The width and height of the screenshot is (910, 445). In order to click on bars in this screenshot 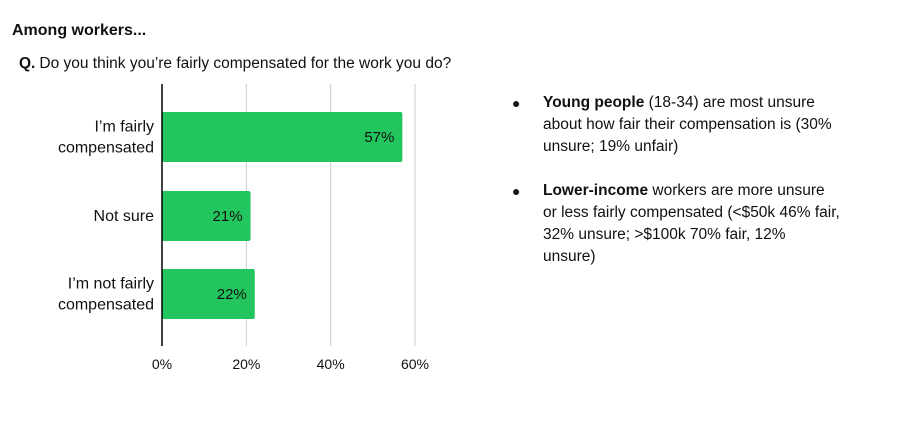, I will do `click(282, 215)`.